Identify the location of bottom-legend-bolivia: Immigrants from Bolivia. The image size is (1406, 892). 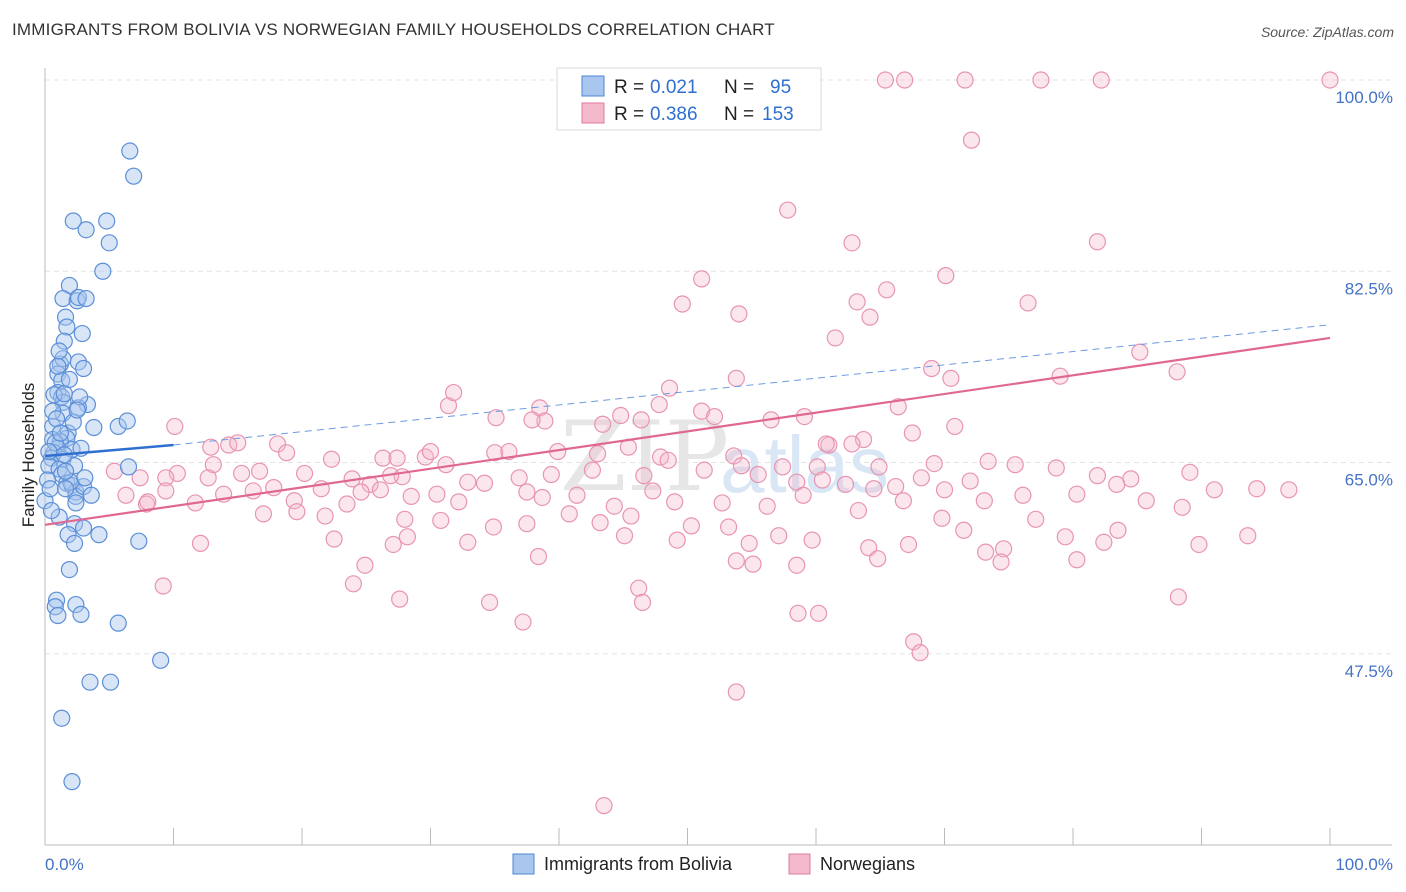
(638, 864).